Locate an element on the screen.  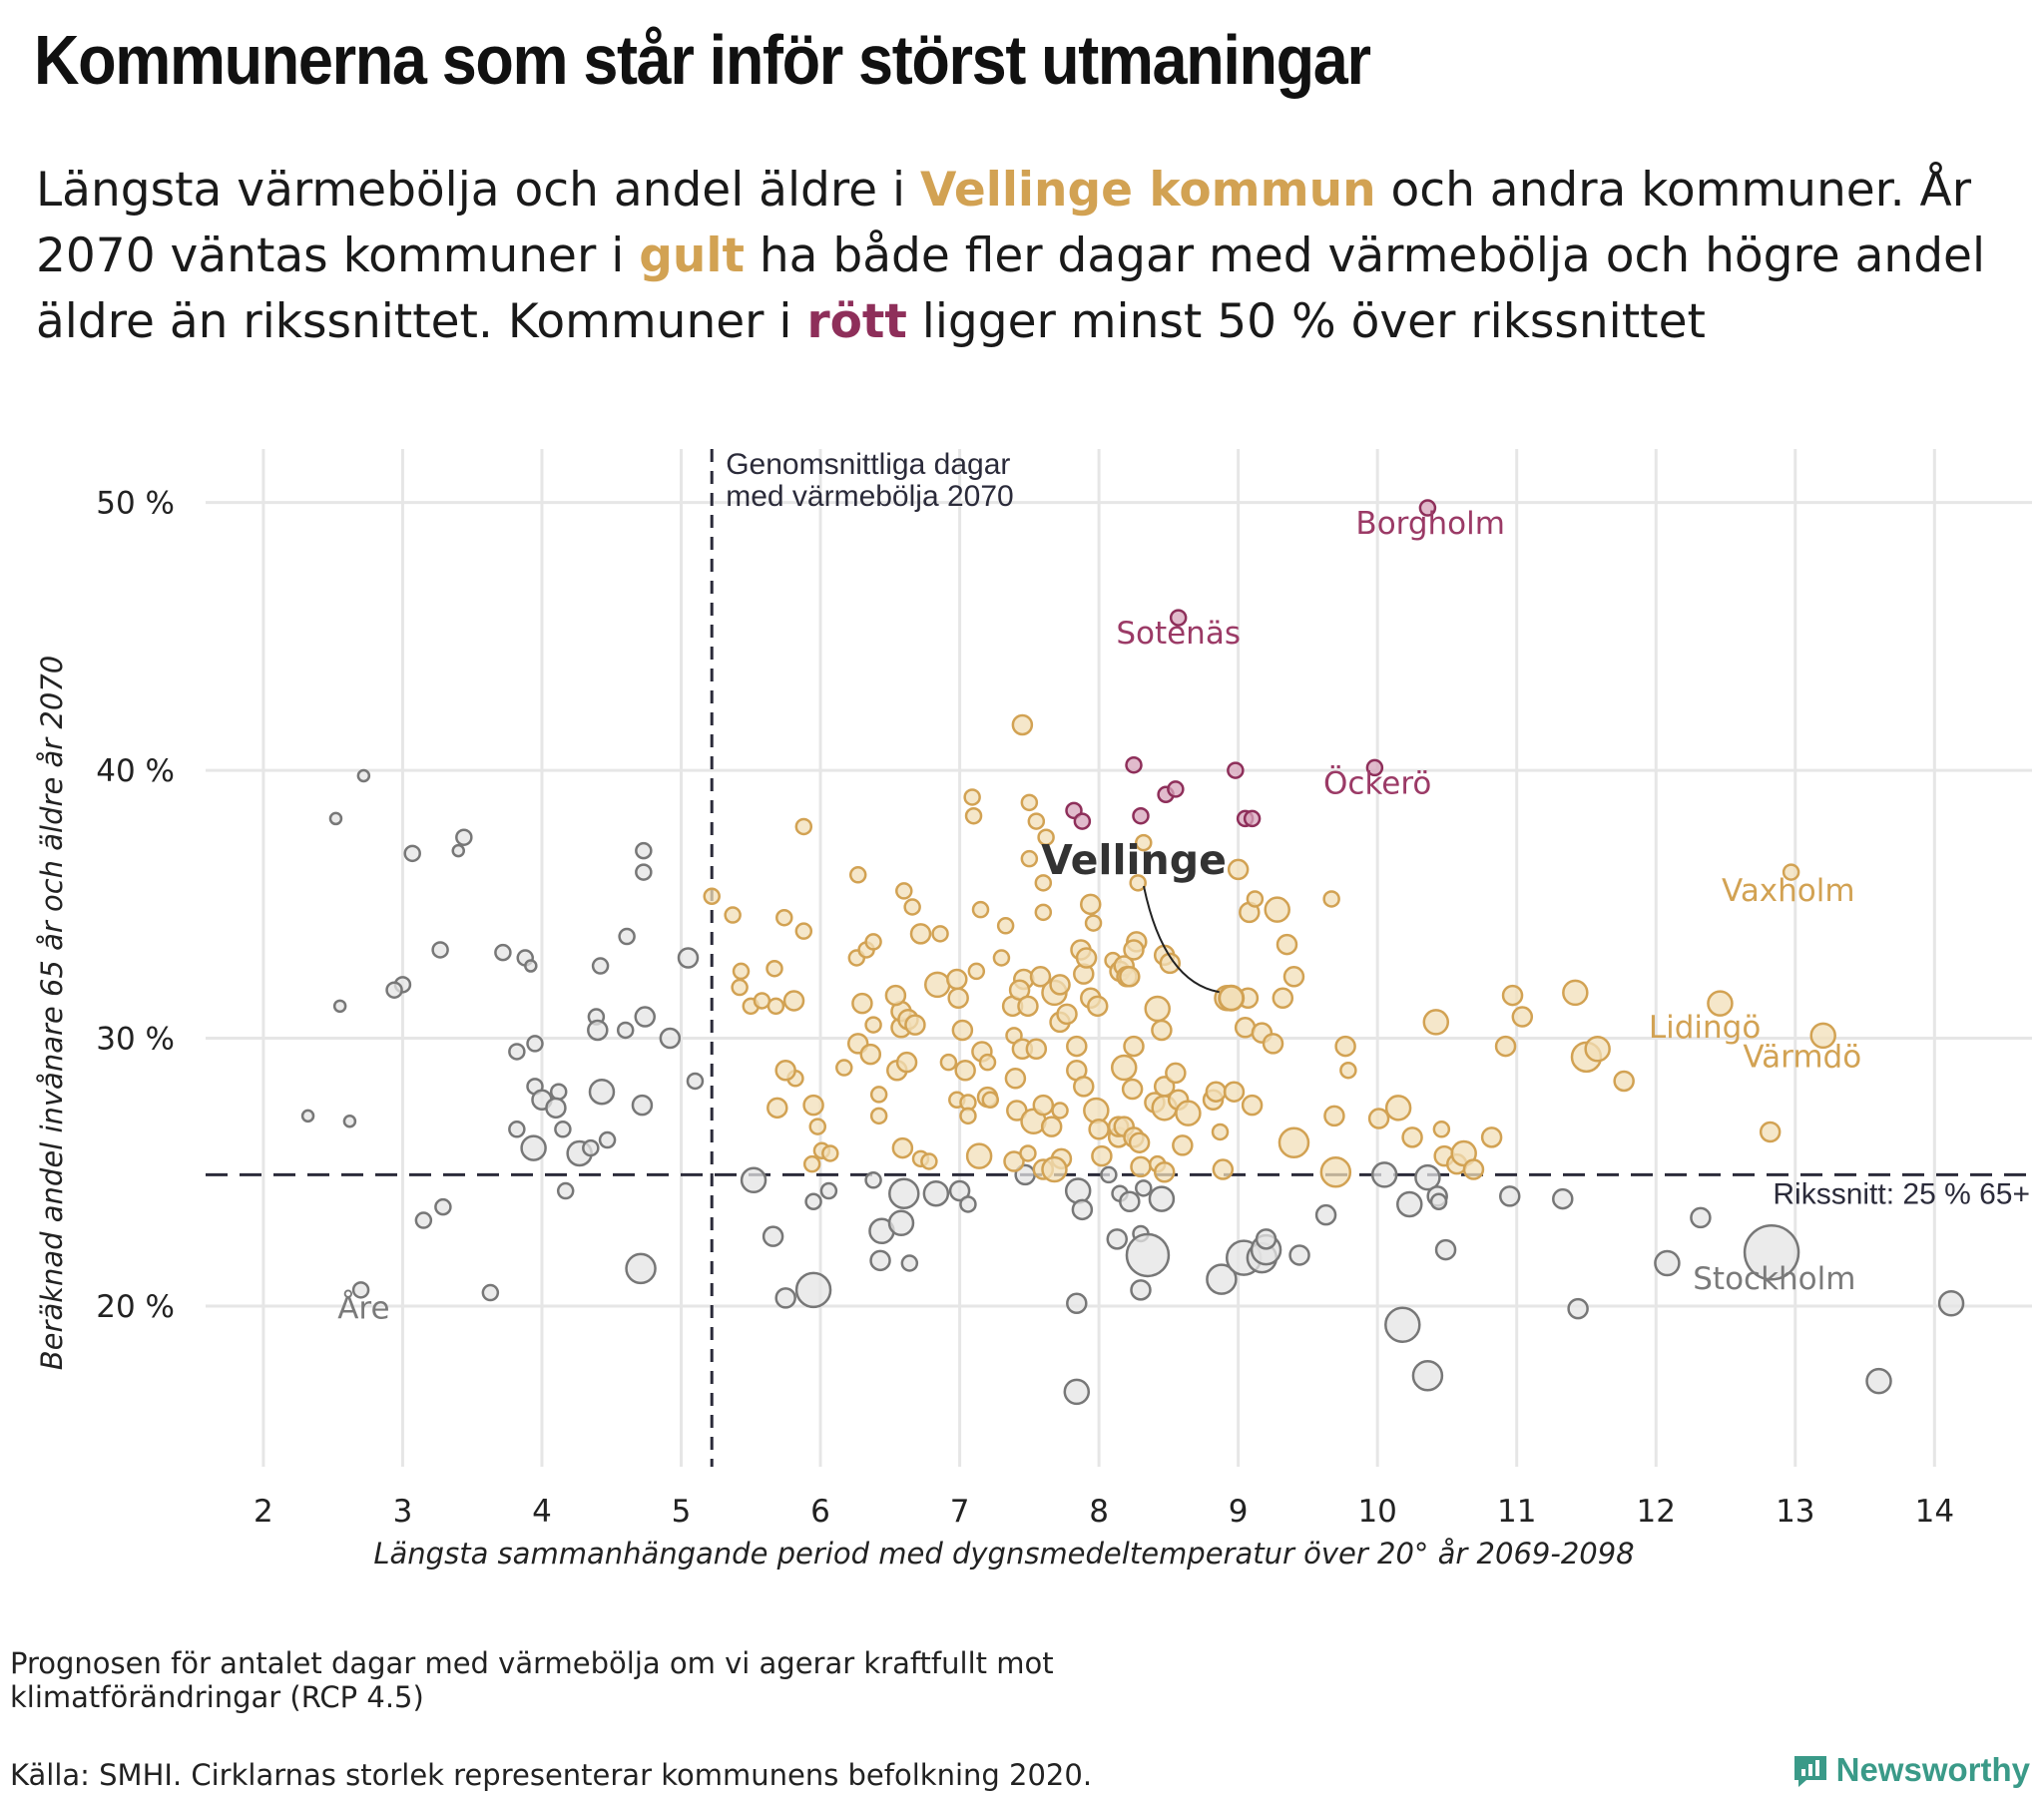
y-tick-label: 20 % is located at coordinates (135, 1307).